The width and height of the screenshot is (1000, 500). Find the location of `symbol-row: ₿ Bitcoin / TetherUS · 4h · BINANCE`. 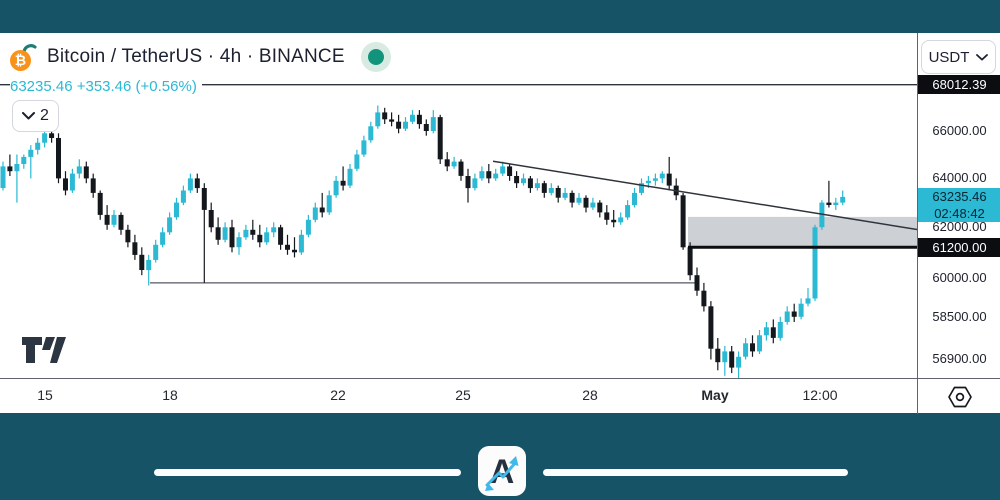

symbol-row: ₿ Bitcoin / TetherUS · 4h · BINANCE is located at coordinates (200, 57).